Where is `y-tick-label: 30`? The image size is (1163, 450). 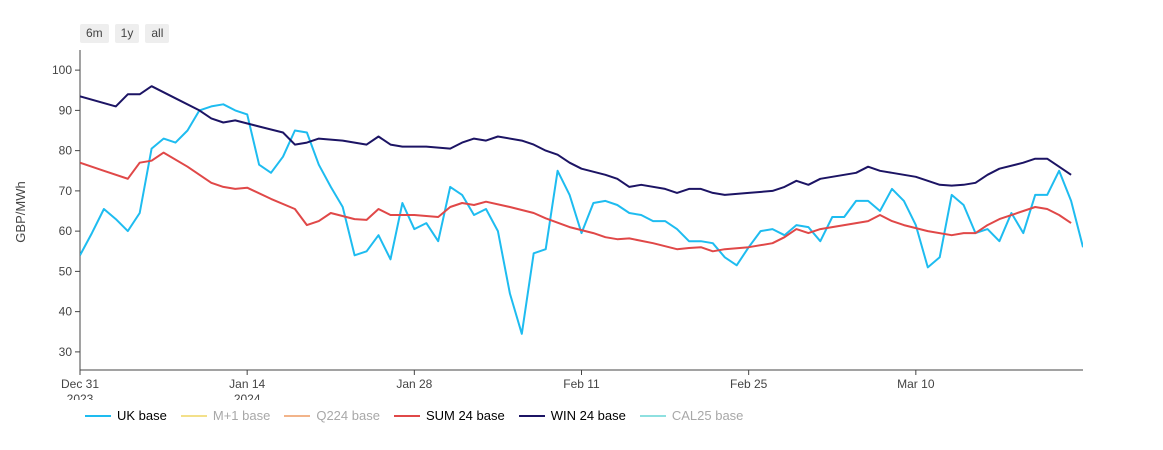 y-tick-label: 30 is located at coordinates (66, 352).